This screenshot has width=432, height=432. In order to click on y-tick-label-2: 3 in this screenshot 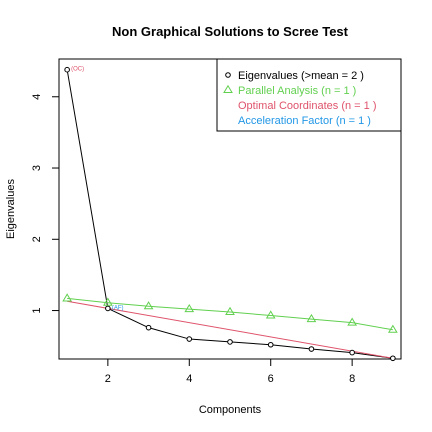, I will do `click(37, 168)`.